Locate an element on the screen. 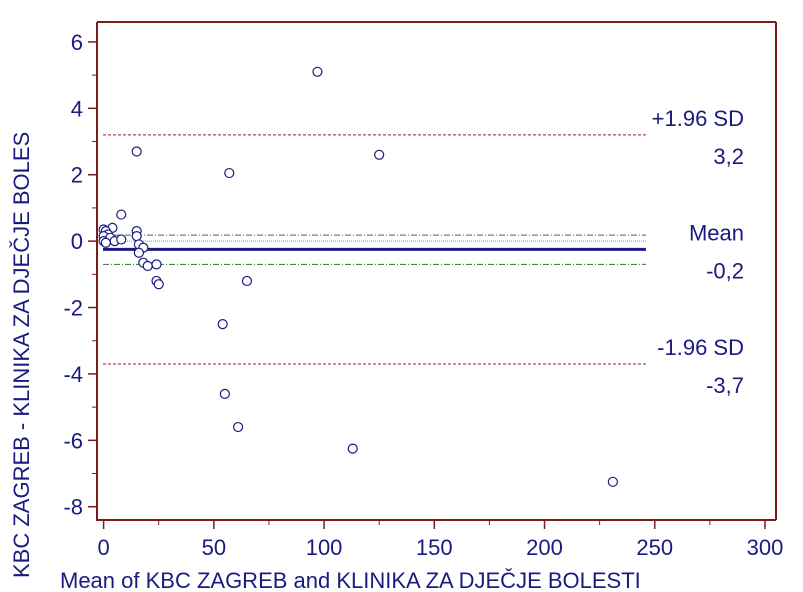 The image size is (803, 592). y-tick-label: 6 is located at coordinates (77, 42).